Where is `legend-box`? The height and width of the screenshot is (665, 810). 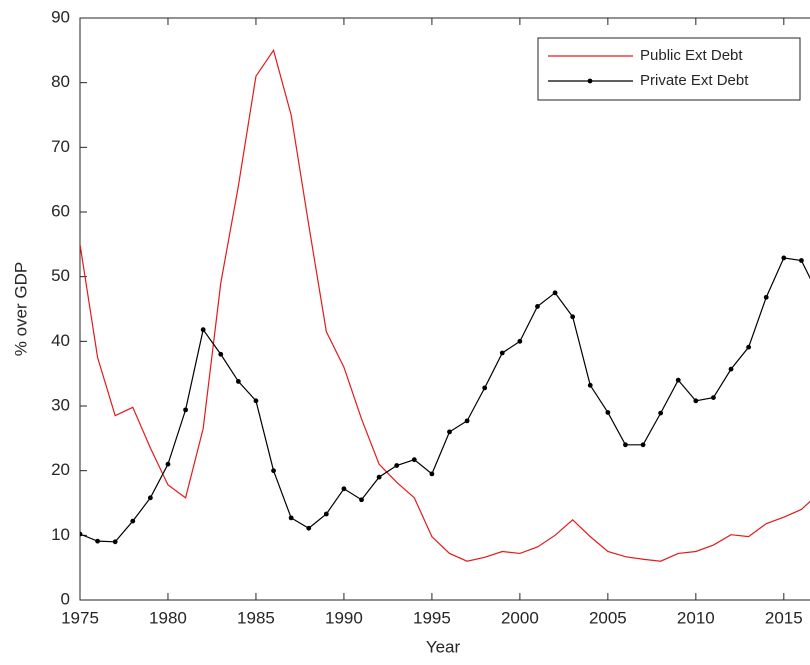
legend-box is located at coordinates (669, 69).